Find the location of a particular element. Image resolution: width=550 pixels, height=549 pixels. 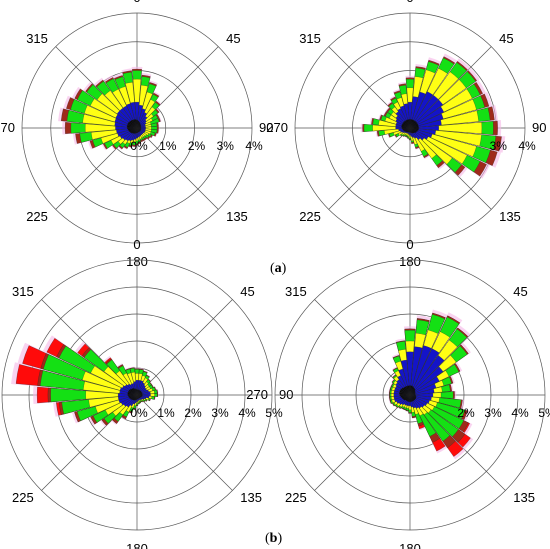

radial-tick-label: 5% is located at coordinates (544, 413).